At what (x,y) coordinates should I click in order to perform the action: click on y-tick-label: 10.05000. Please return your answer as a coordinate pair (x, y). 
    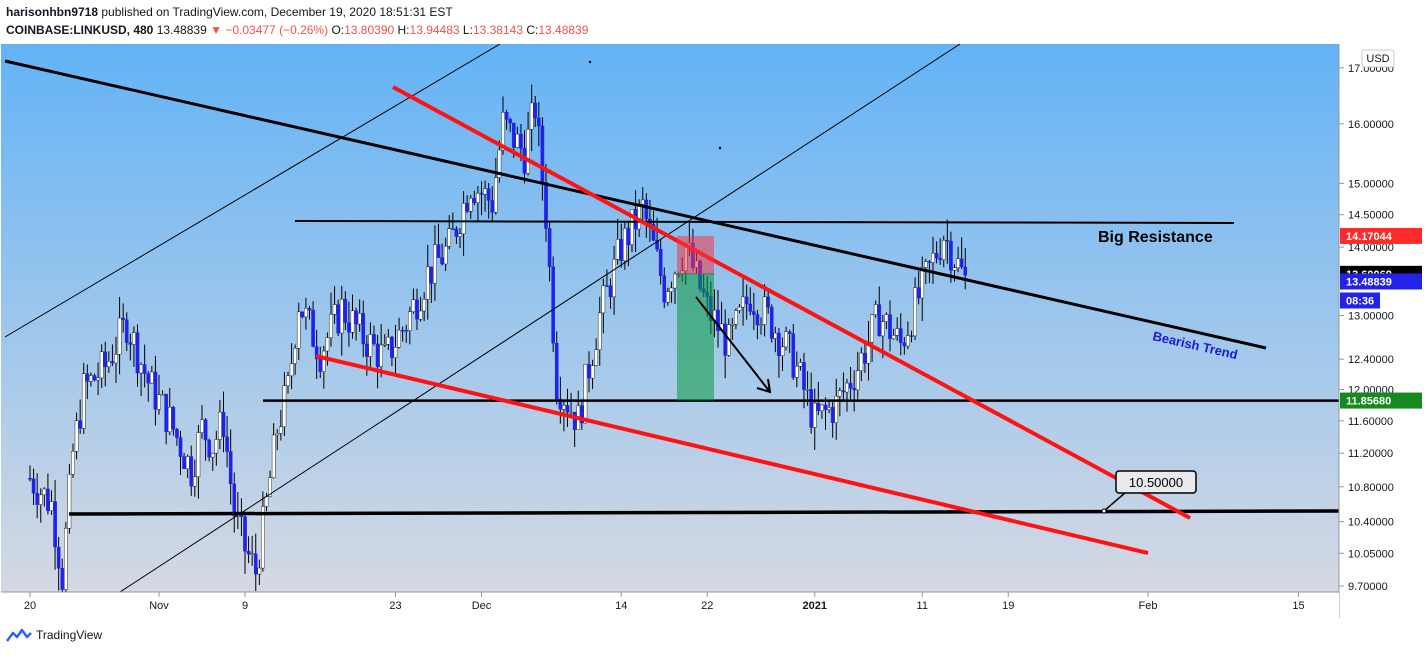
    Looking at the image, I should click on (1371, 554).